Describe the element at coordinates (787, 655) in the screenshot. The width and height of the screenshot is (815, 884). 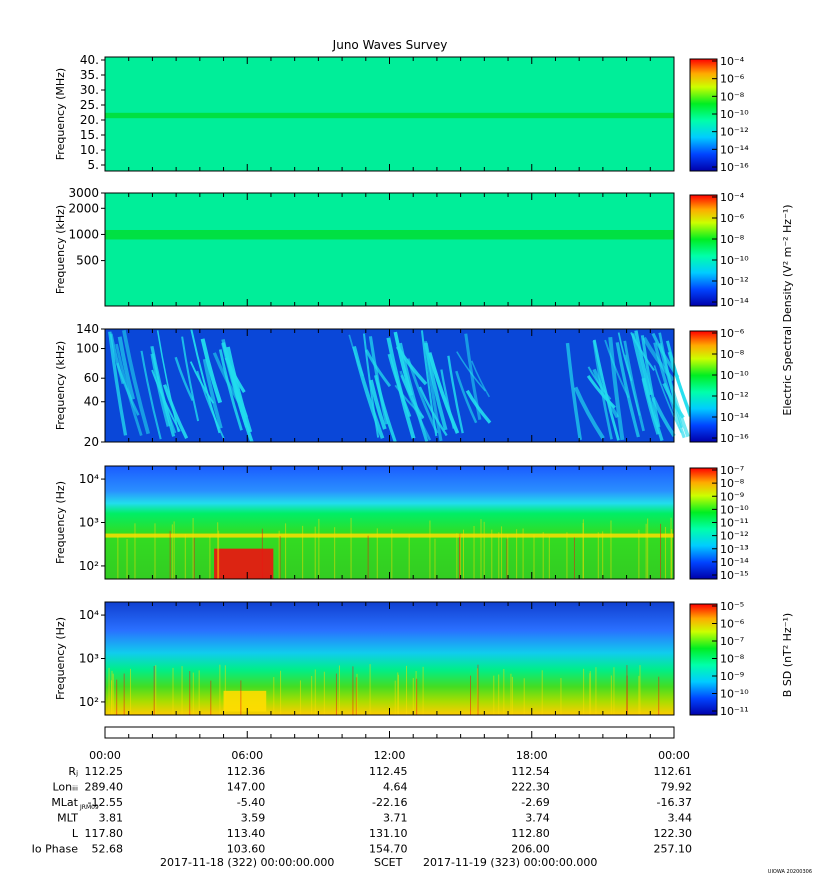
I see `colorbar-label-magnetic: B SD (nT² Hz⁻¹)` at that location.